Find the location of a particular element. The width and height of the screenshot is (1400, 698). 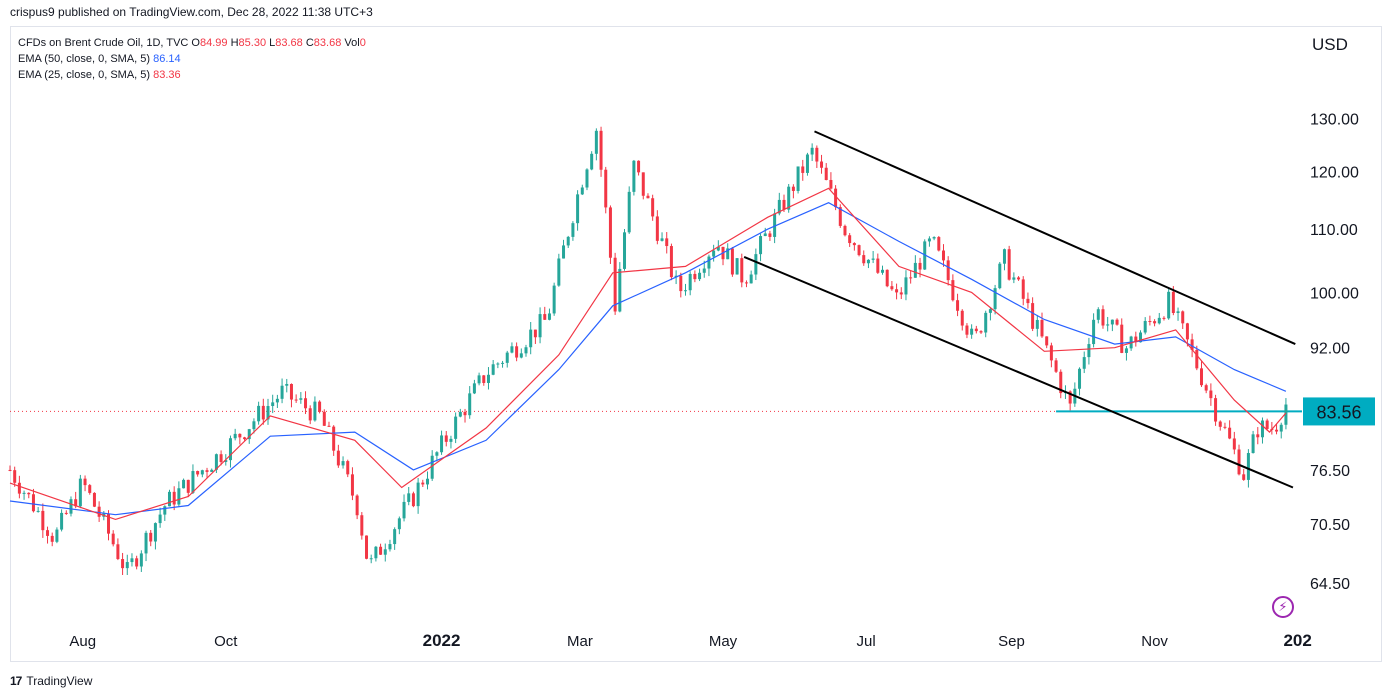

footer-brand: TradingView is located at coordinates (59, 681).